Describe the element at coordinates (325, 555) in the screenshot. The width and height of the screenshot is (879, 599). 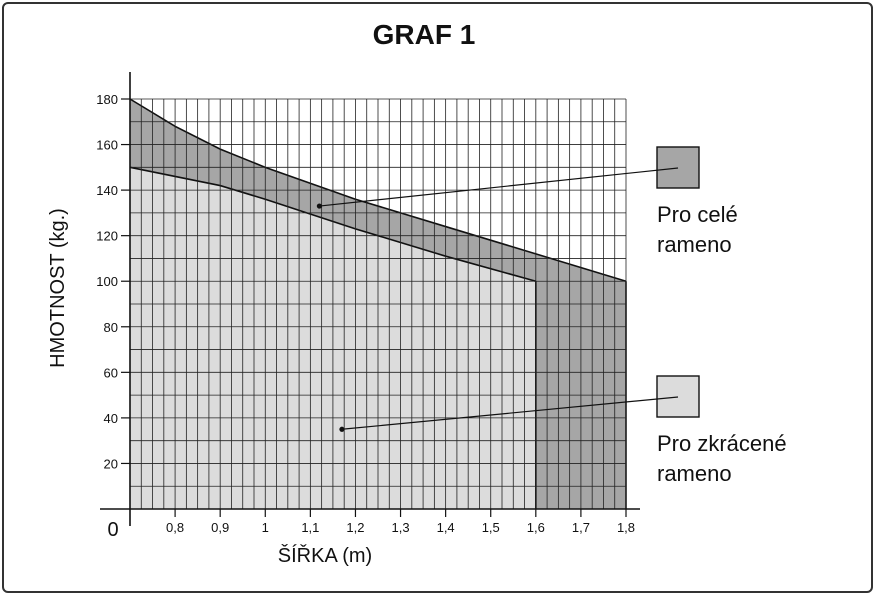
I see `x-axis-label: ŠÍŘKA (m)` at that location.